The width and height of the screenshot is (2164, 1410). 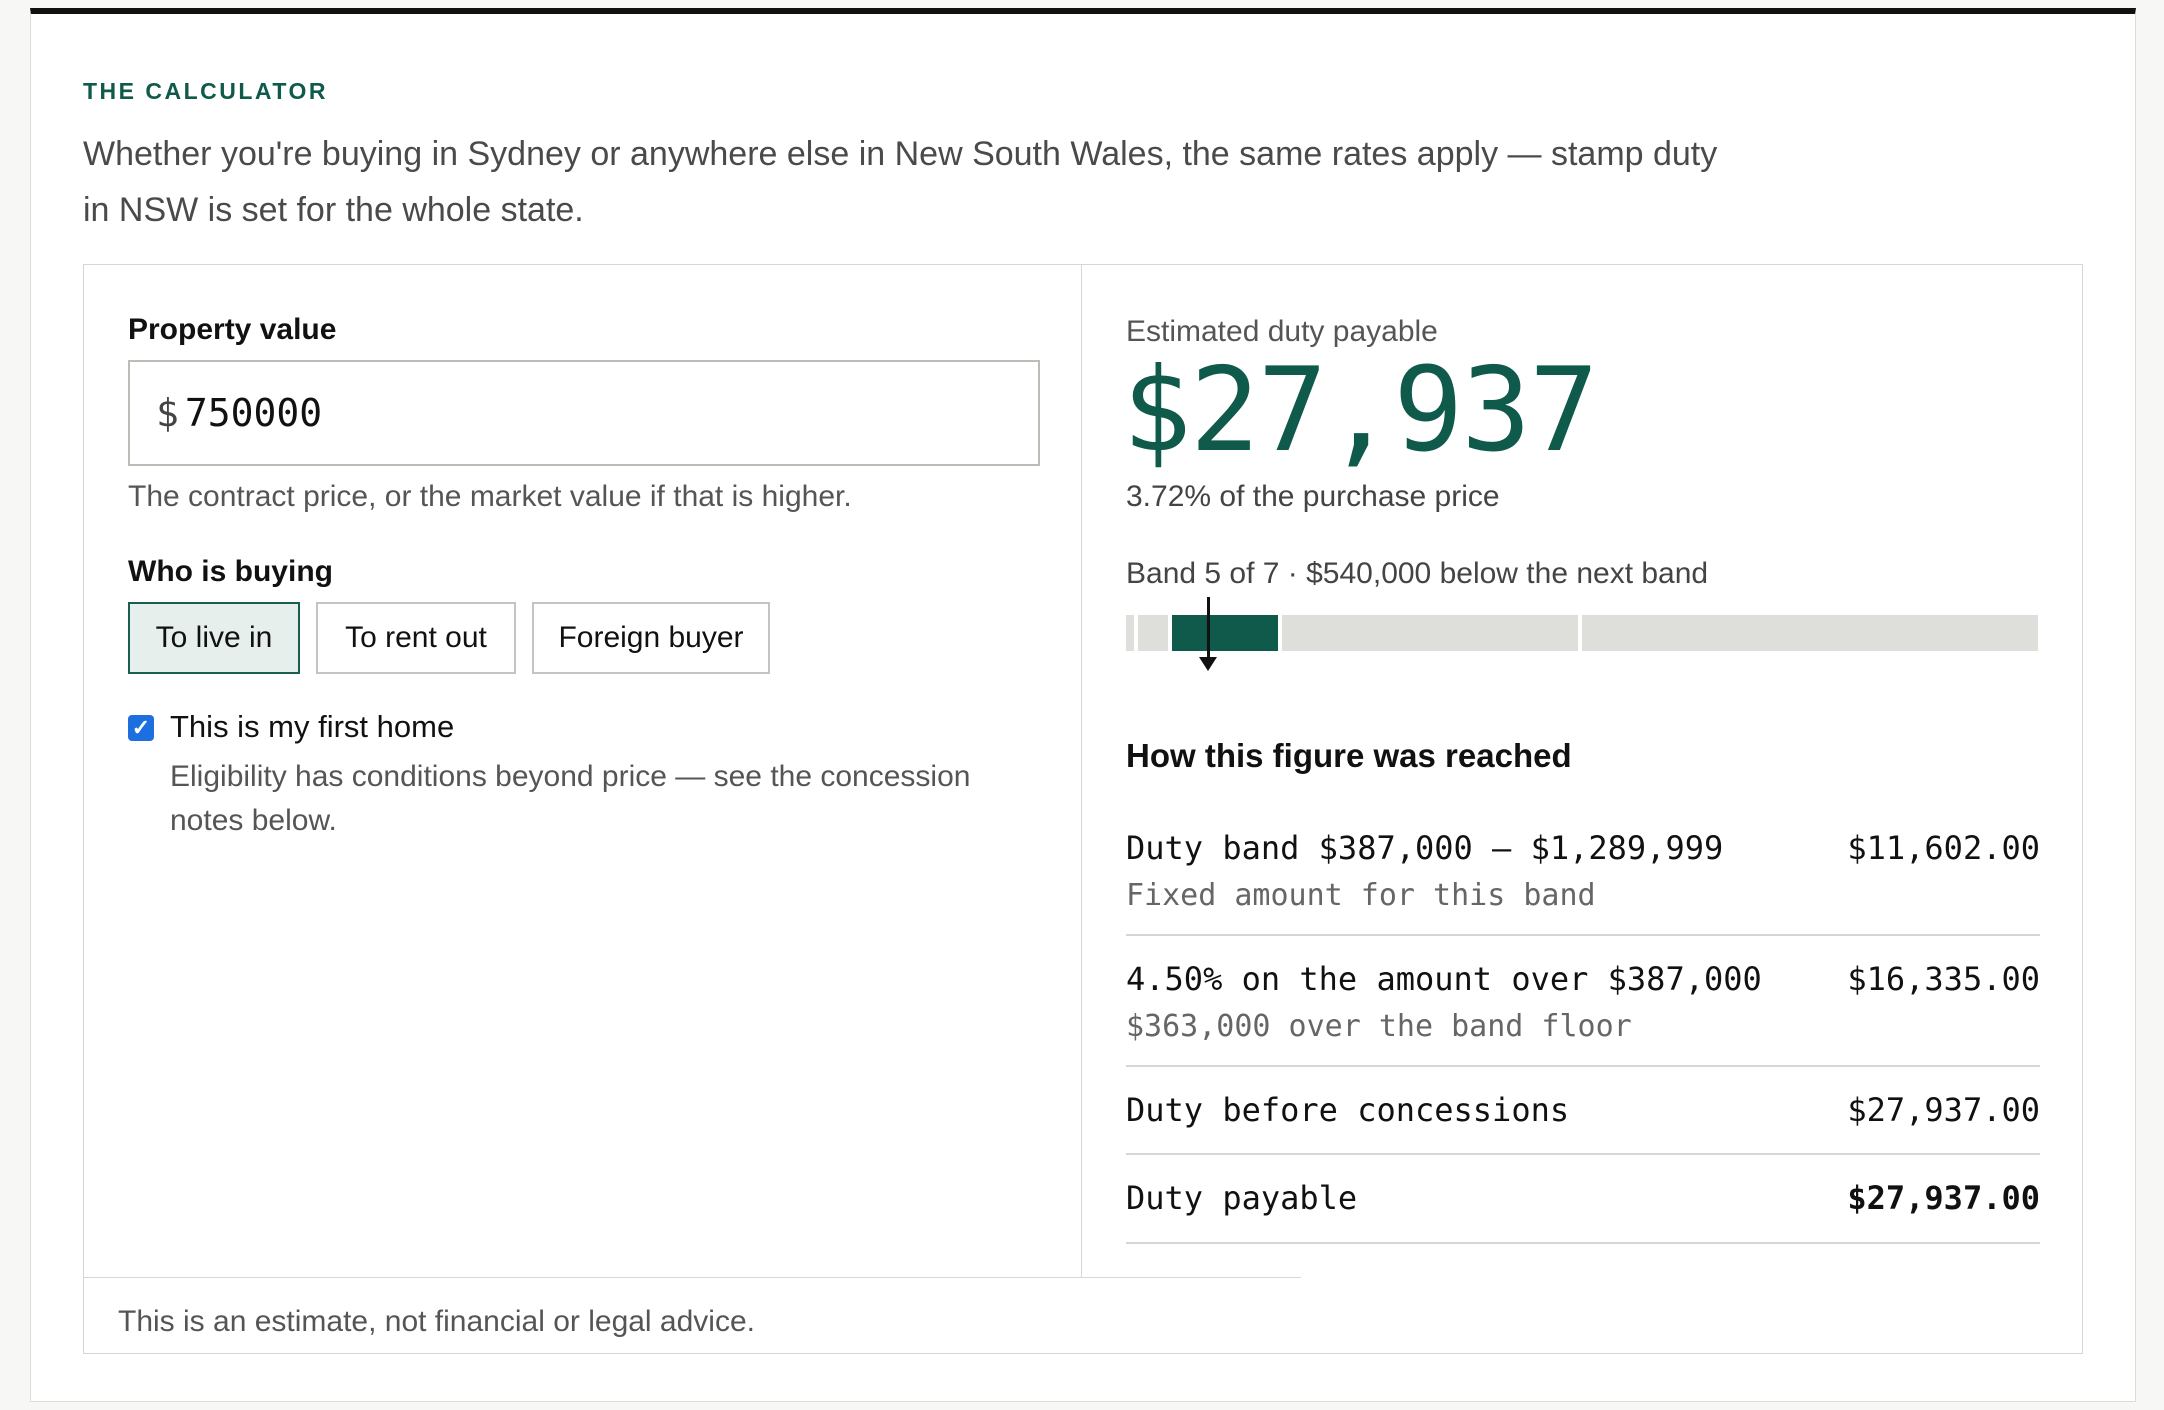 What do you see at coordinates (1943, 979) in the screenshot?
I see `breakdown-row-amount: $16,335.00` at bounding box center [1943, 979].